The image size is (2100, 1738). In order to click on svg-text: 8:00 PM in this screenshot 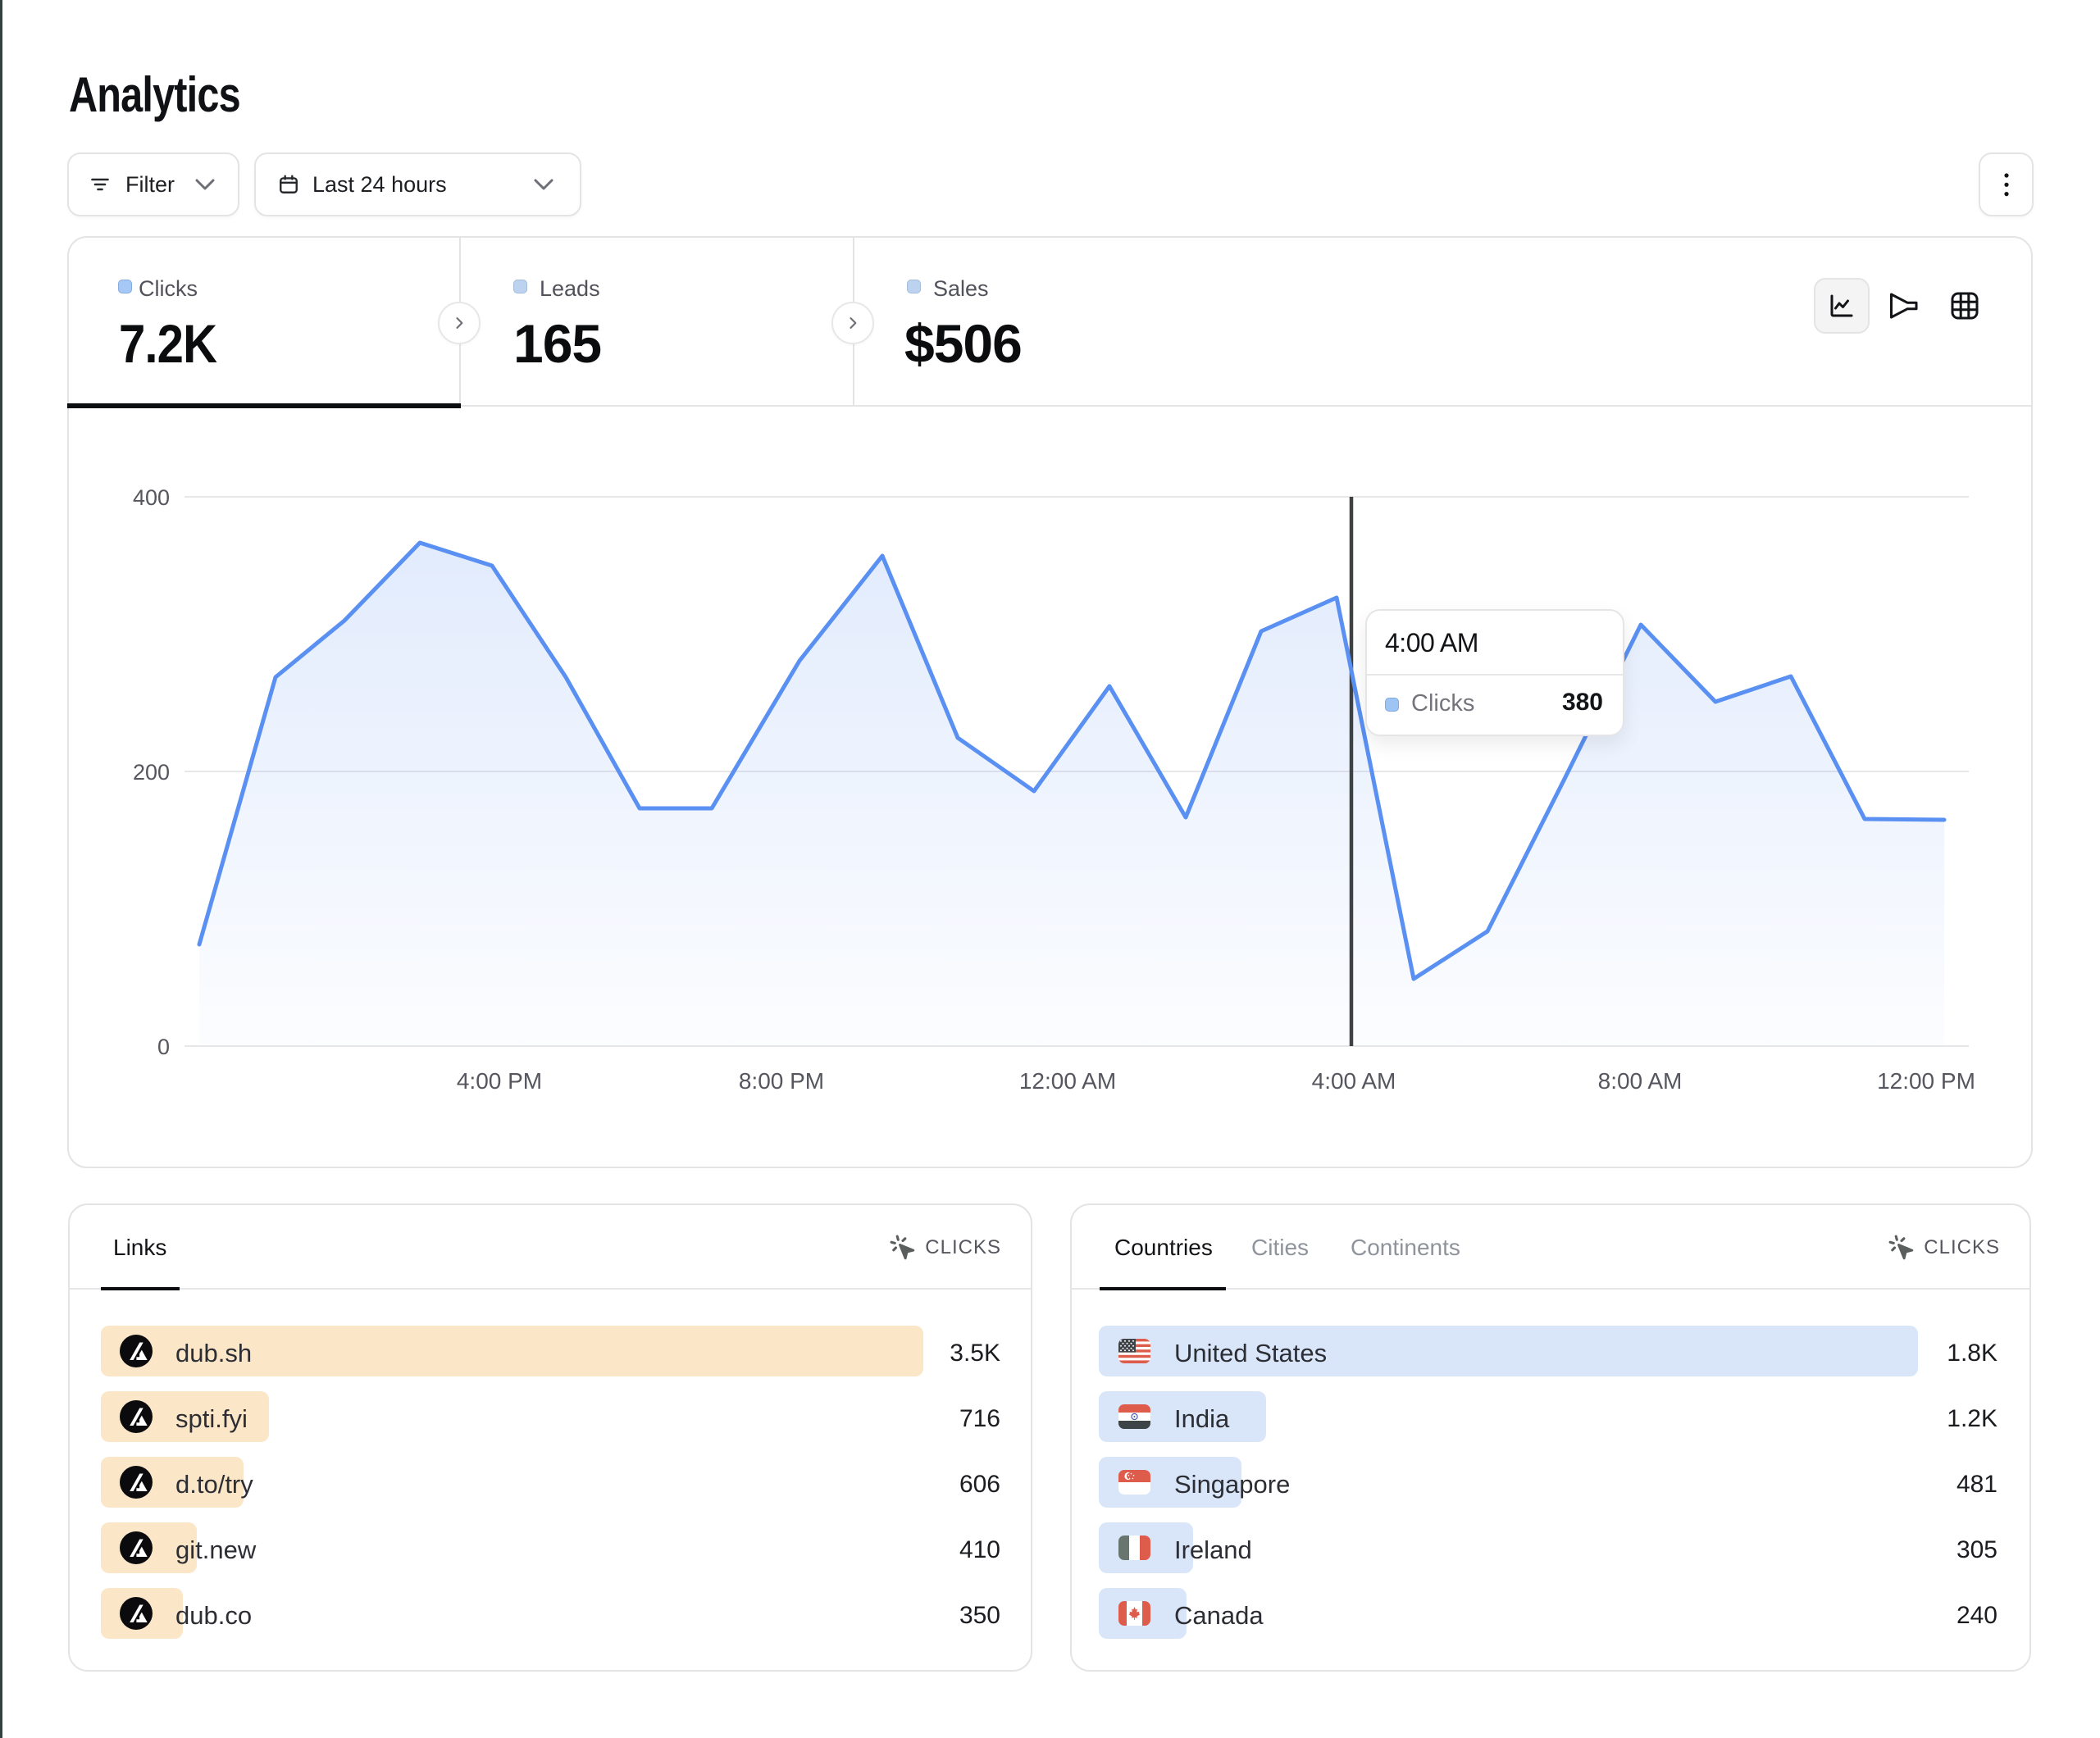, I will do `click(781, 1081)`.